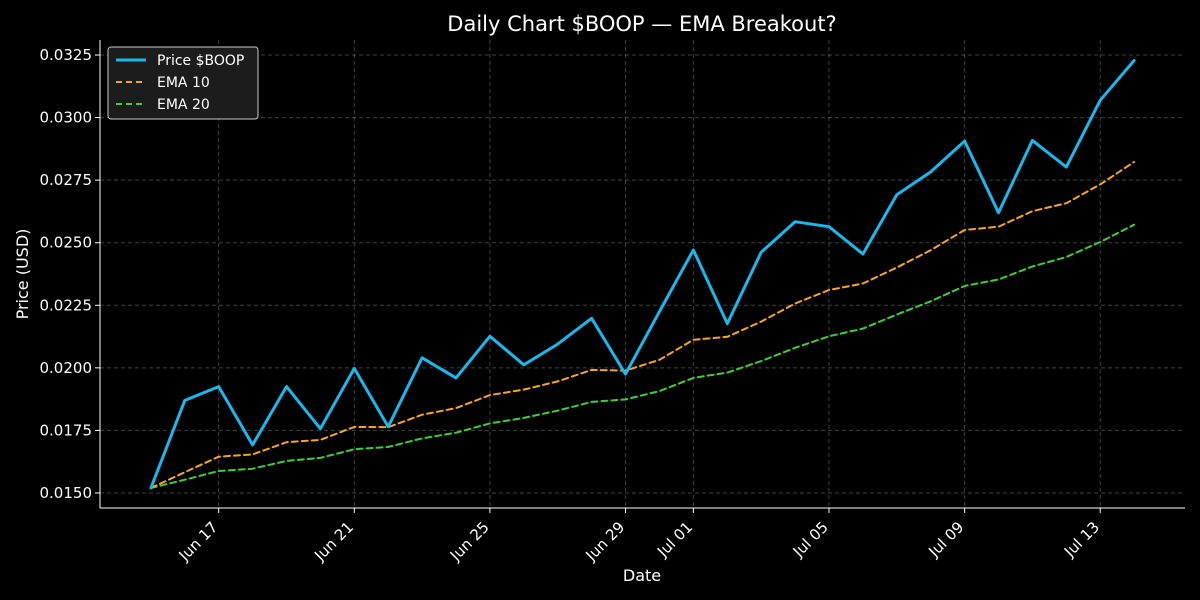  What do you see at coordinates (66, 493) in the screenshot?
I see `y-tick-label: 0.0150` at bounding box center [66, 493].